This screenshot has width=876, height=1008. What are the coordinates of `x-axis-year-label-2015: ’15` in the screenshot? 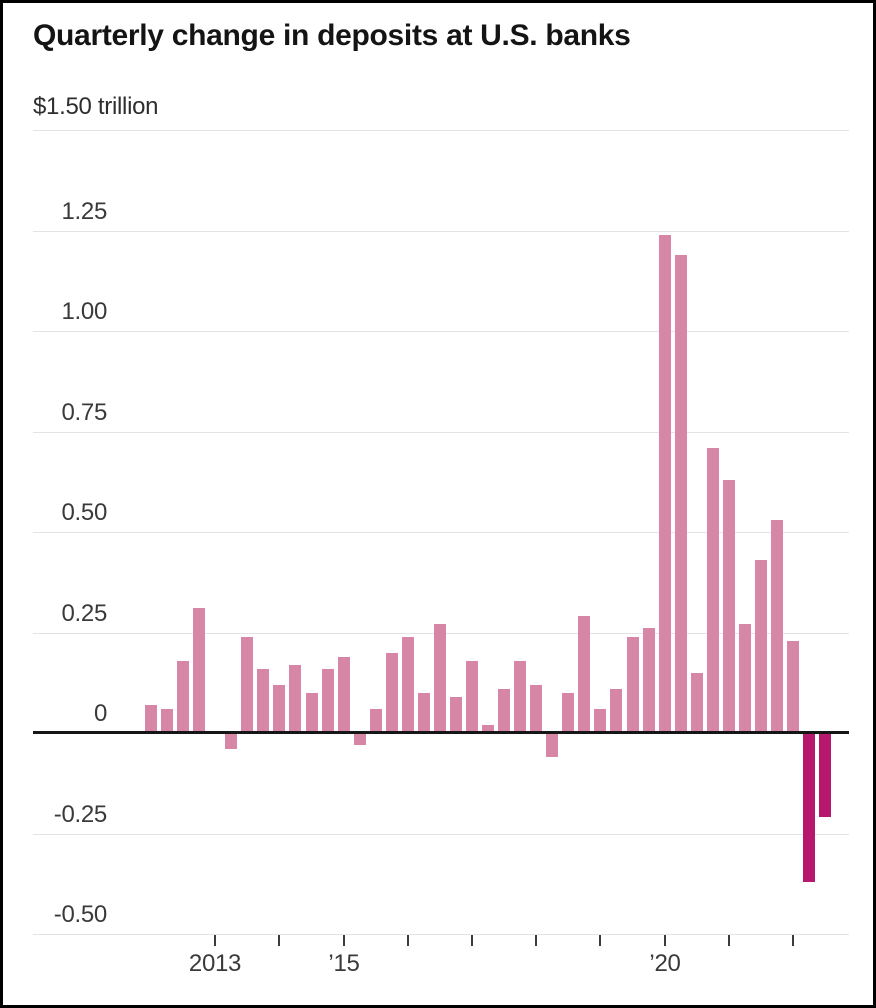 It's located at (344, 963).